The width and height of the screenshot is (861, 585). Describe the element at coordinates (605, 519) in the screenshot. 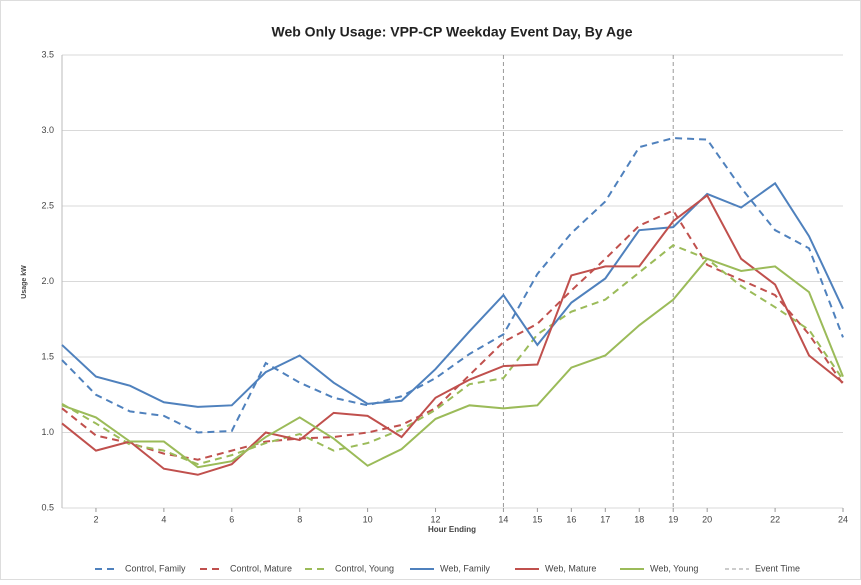

I see `x-tick-label: 17` at that location.